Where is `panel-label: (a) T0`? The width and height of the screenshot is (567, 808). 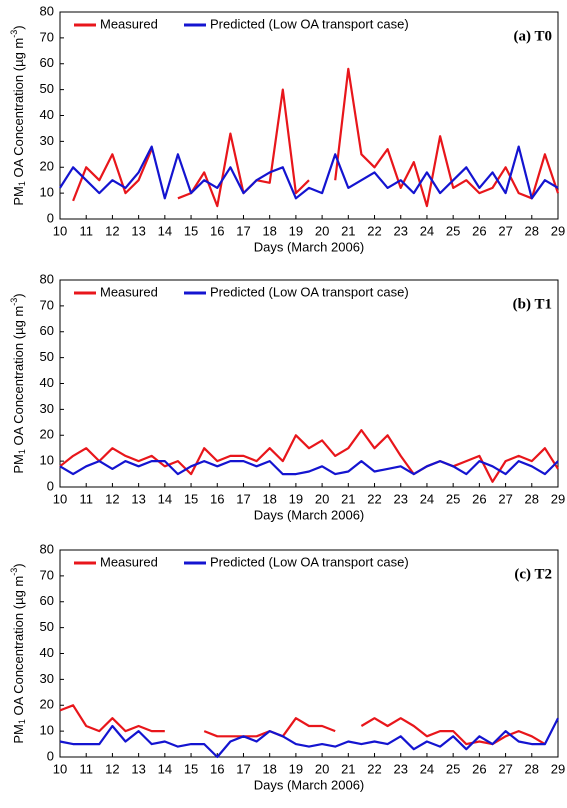
panel-label: (a) T0 is located at coordinates (533, 36).